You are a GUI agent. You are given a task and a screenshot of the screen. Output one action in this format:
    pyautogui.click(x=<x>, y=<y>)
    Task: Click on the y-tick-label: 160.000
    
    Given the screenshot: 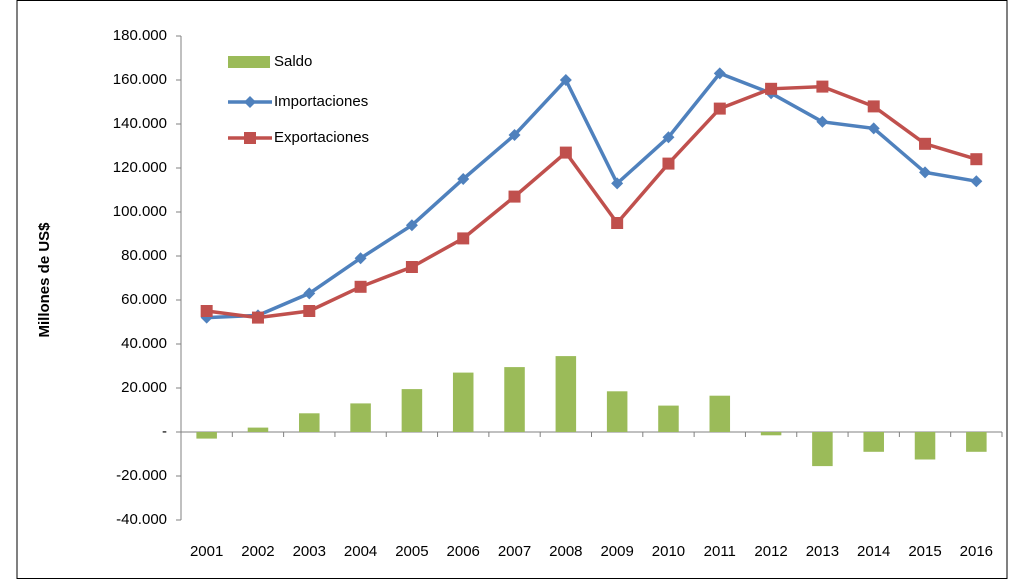 What is the action you would take?
    pyautogui.click(x=140, y=79)
    